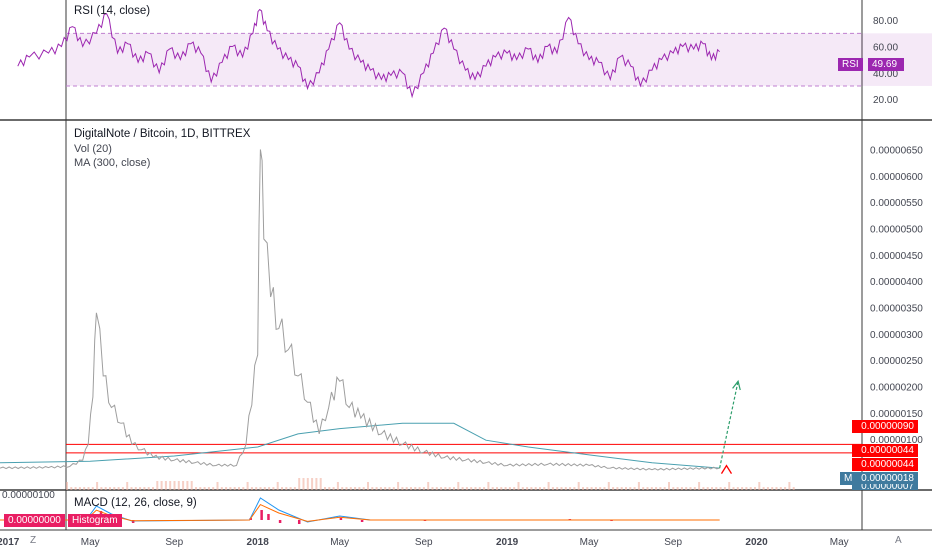  What do you see at coordinates (850, 64) in the screenshot?
I see `rsi-badge: RSI` at bounding box center [850, 64].